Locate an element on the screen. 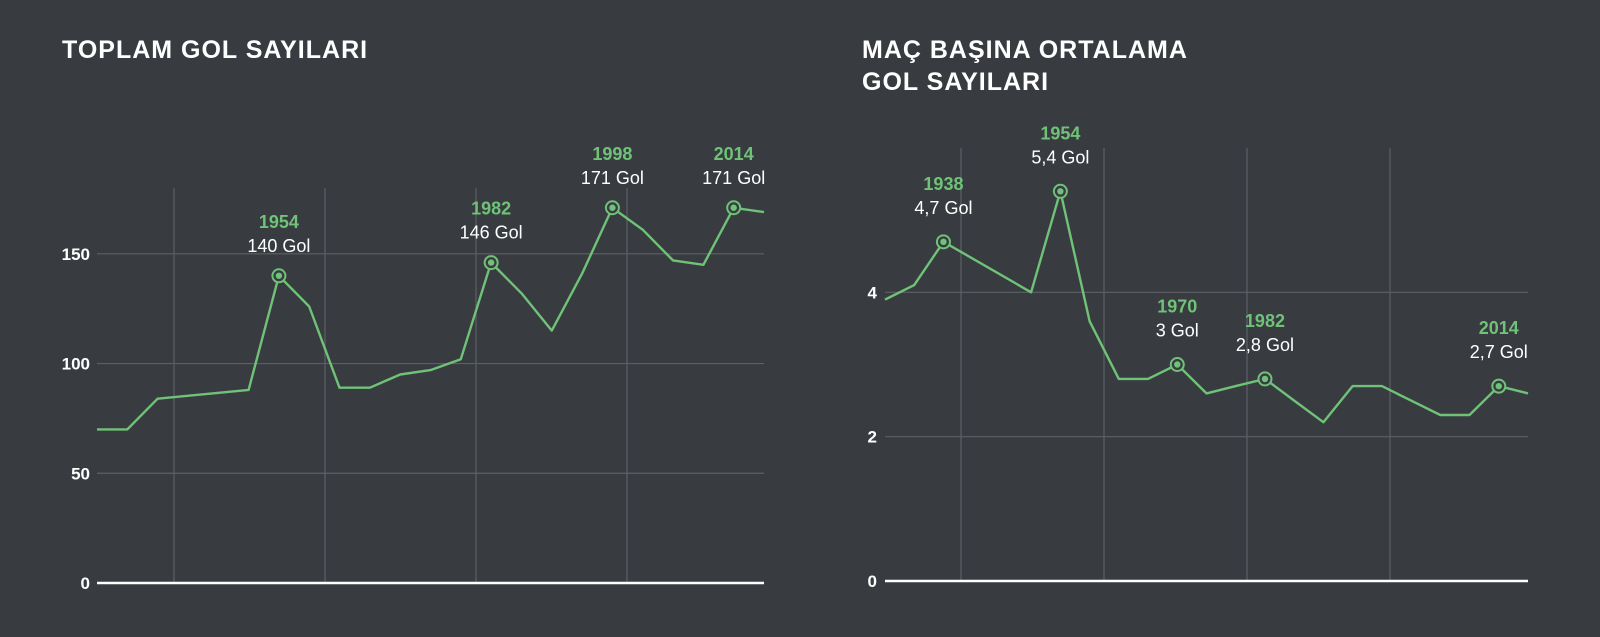 The width and height of the screenshot is (1600, 637). annotation-value: 3 Gol is located at coordinates (1177, 331).